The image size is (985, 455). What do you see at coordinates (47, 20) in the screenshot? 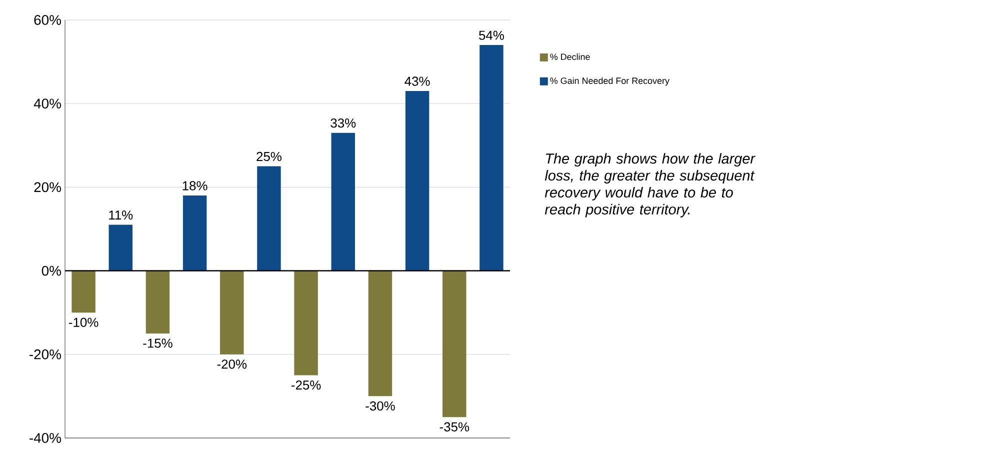
I see `y-tick-label: 60%` at bounding box center [47, 20].